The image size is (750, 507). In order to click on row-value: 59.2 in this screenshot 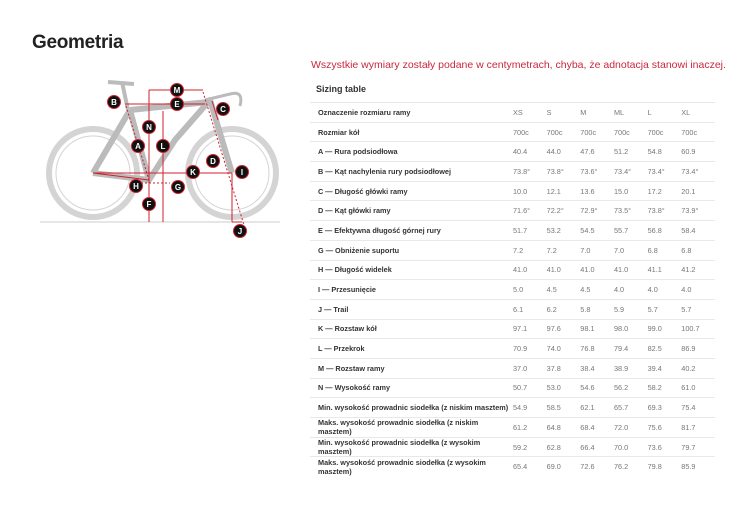, I will do `click(529, 446)`.